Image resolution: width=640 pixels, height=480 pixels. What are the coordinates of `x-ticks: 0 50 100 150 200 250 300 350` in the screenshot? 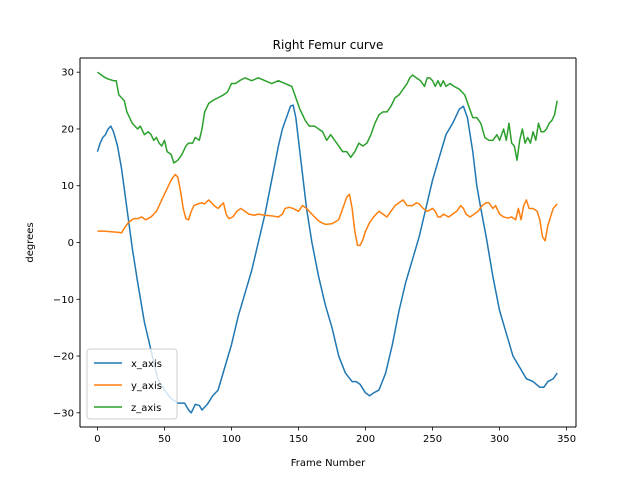 It's located at (335, 436).